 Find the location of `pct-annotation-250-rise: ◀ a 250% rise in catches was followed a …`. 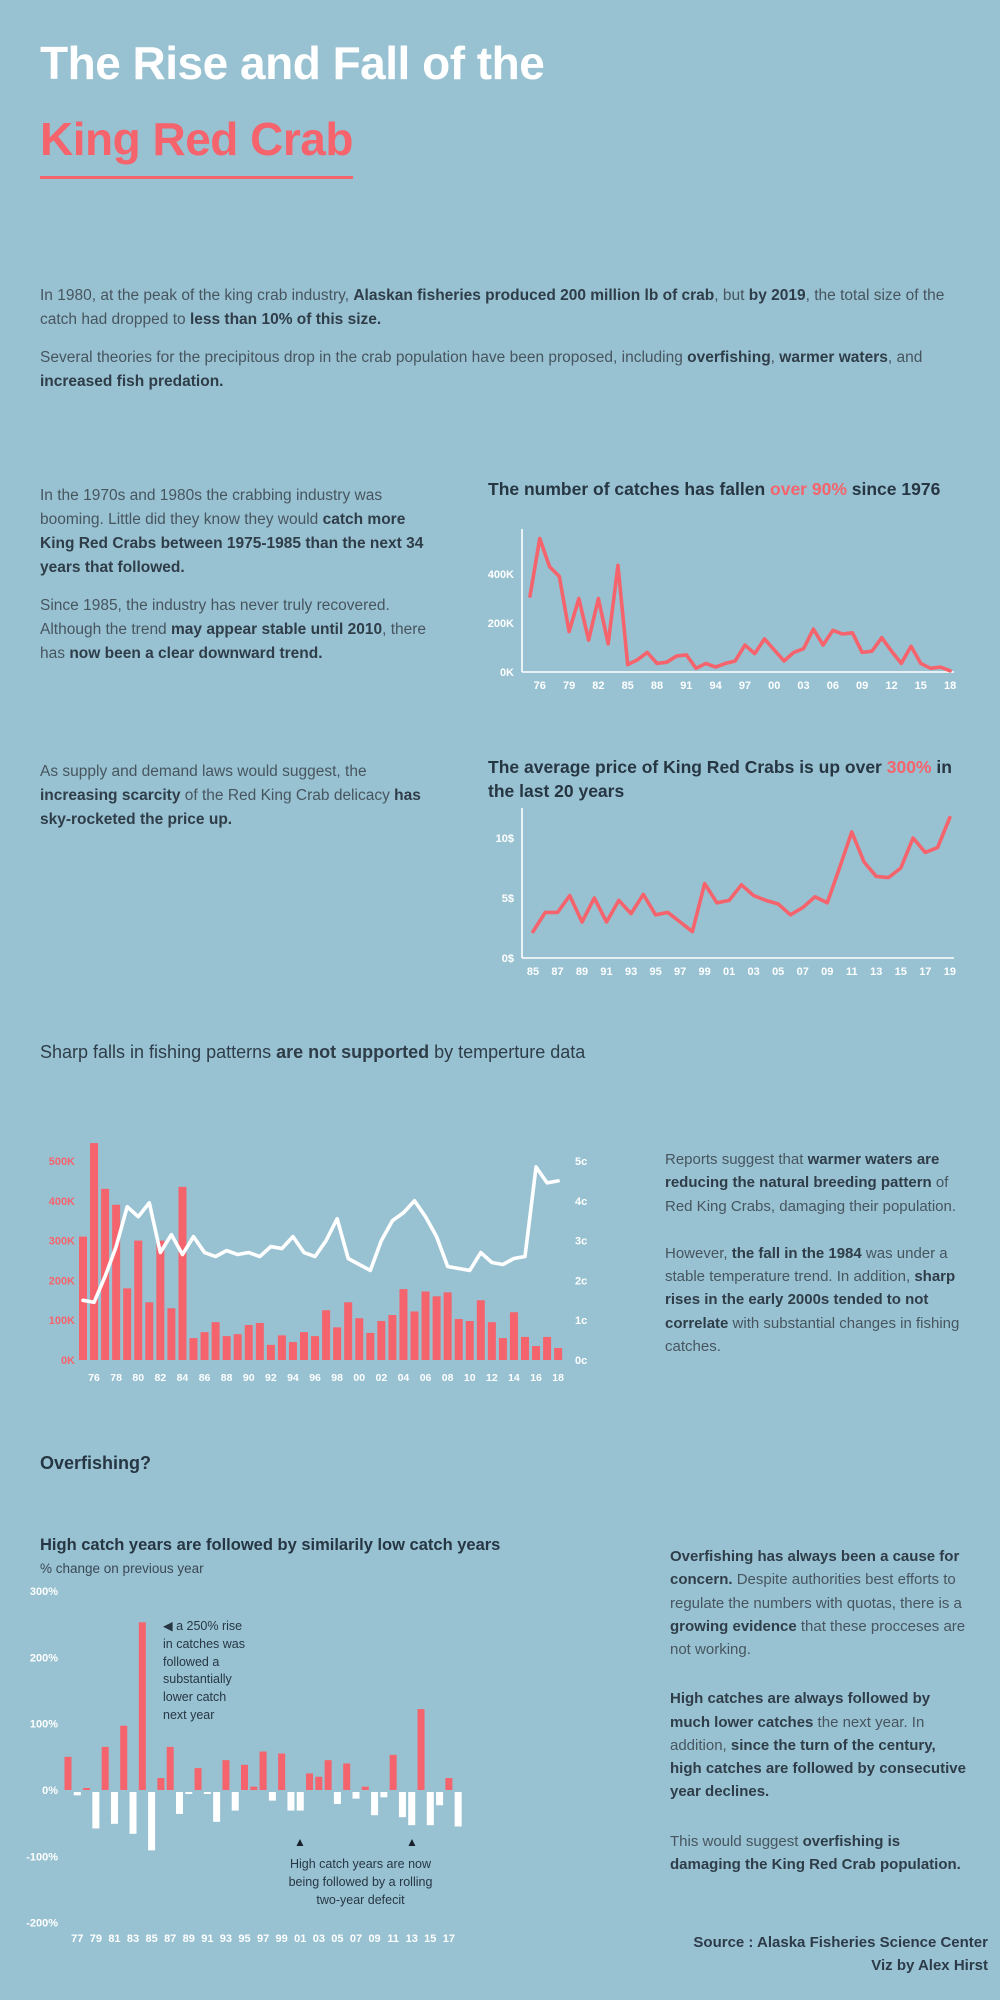

pct-annotation-250-rise: ◀ a 250% rise in catches was followed a … is located at coordinates (204, 1670).